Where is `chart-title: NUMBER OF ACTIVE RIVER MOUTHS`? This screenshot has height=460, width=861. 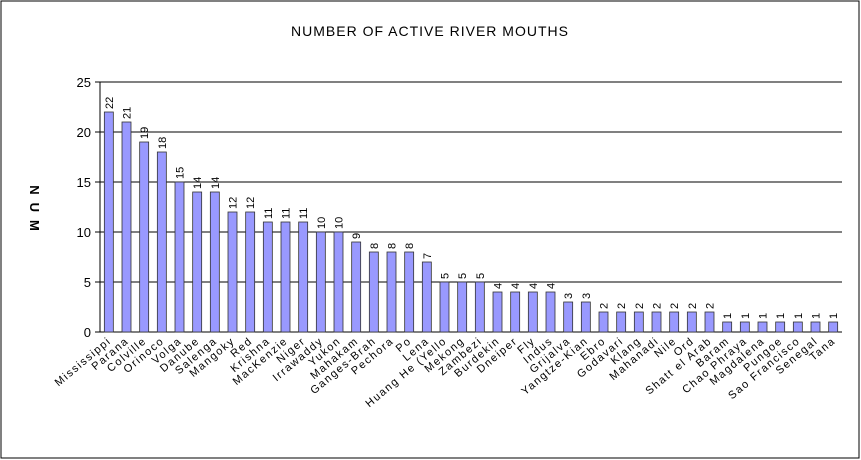 chart-title: NUMBER OF ACTIVE RIVER MOUTHS is located at coordinates (430, 31).